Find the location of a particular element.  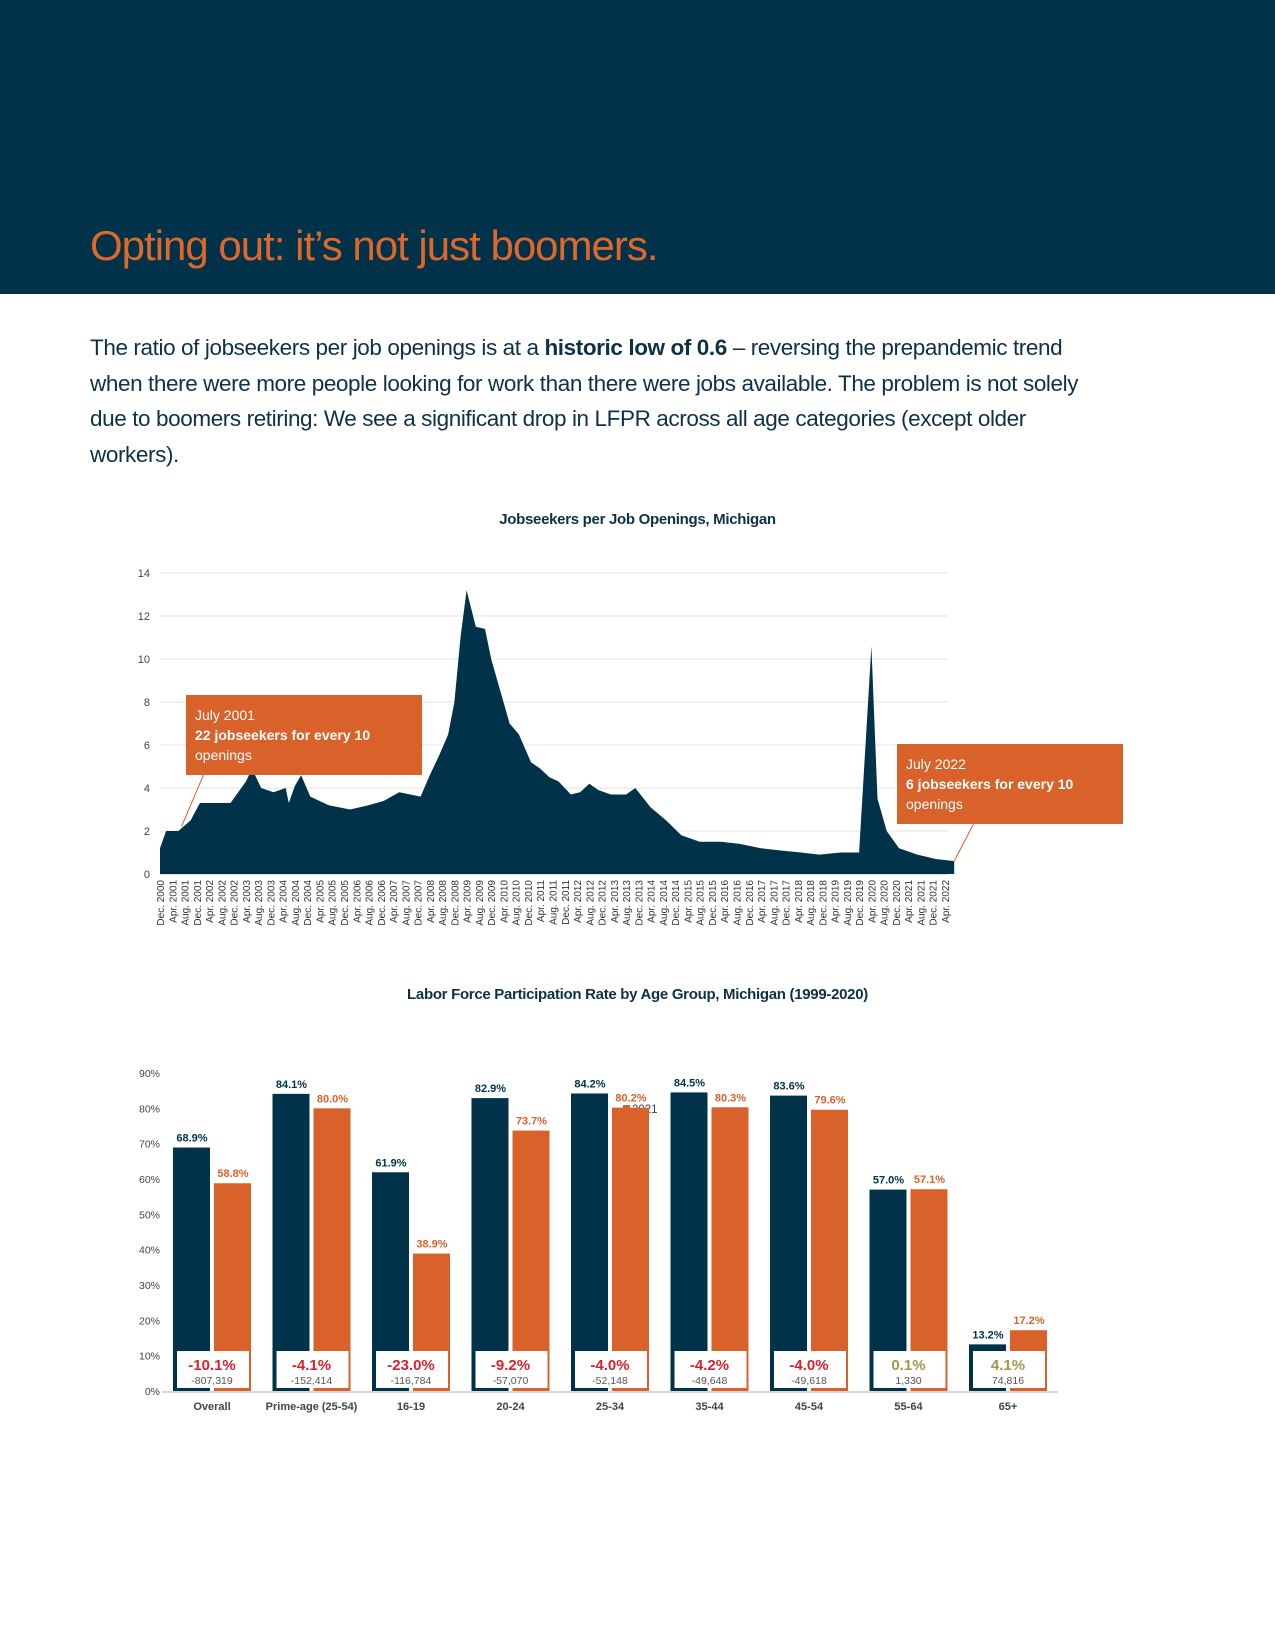

x-tick-label: Aug. 2009 is located at coordinates (480, 903).